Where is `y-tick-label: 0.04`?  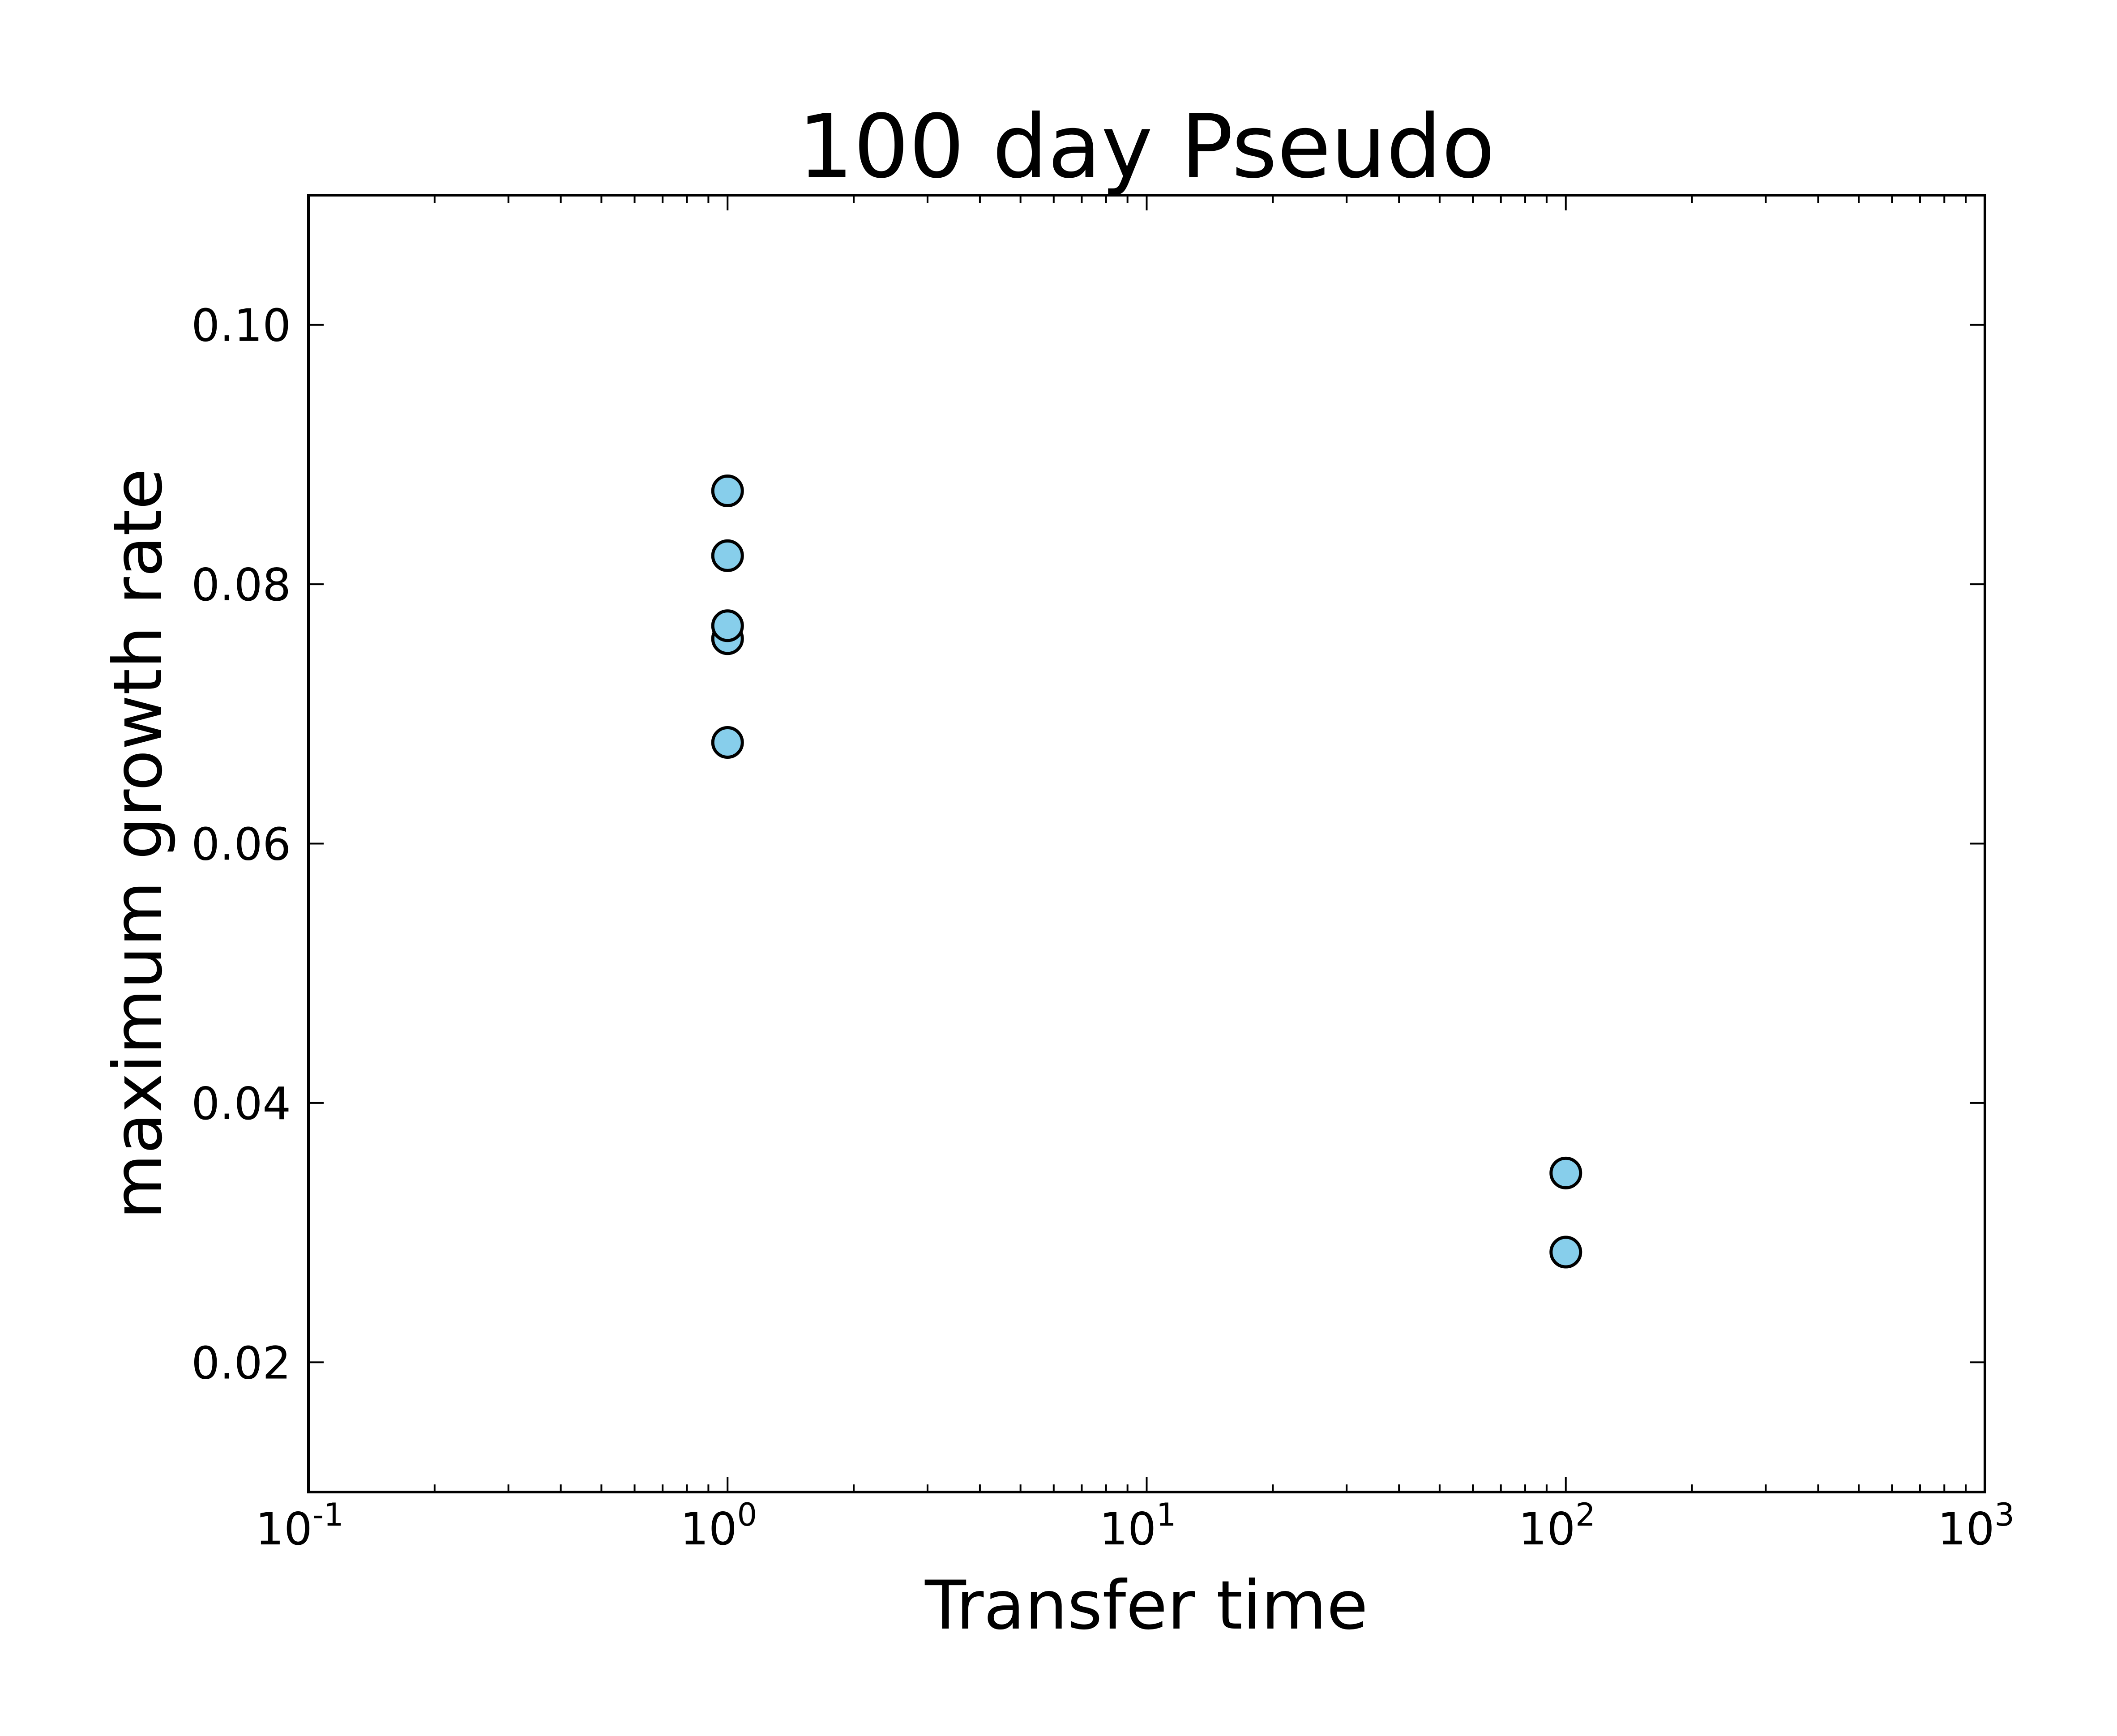 y-tick-label: 0.04 is located at coordinates (241, 1104).